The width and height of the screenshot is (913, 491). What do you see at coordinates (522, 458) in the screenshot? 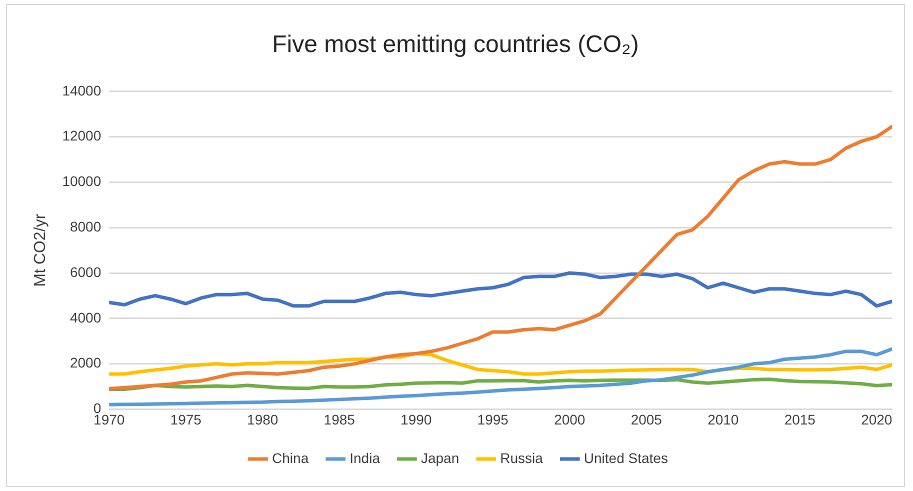
I see `legend-label: Russia` at bounding box center [522, 458].